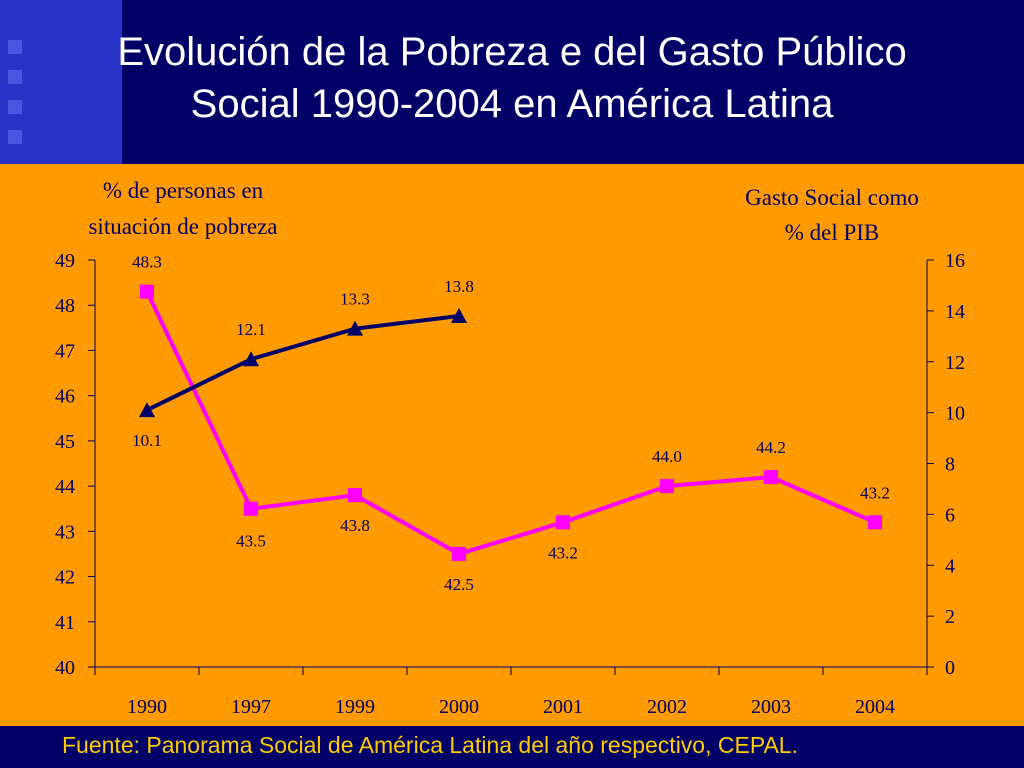  Describe the element at coordinates (459, 286) in the screenshot. I see `spending-data-label: 13.8` at that location.